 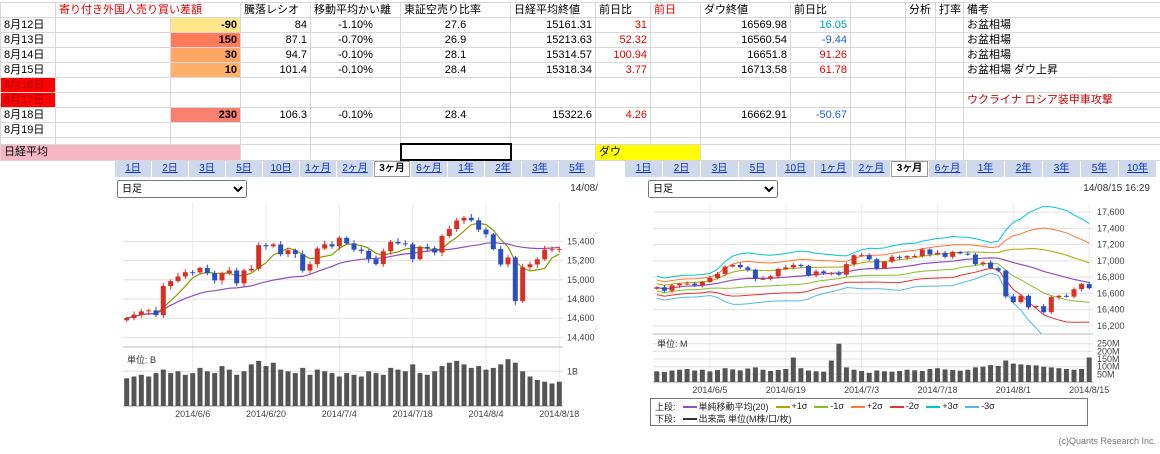 I want to click on cell-note, so click(x=1061, y=115).